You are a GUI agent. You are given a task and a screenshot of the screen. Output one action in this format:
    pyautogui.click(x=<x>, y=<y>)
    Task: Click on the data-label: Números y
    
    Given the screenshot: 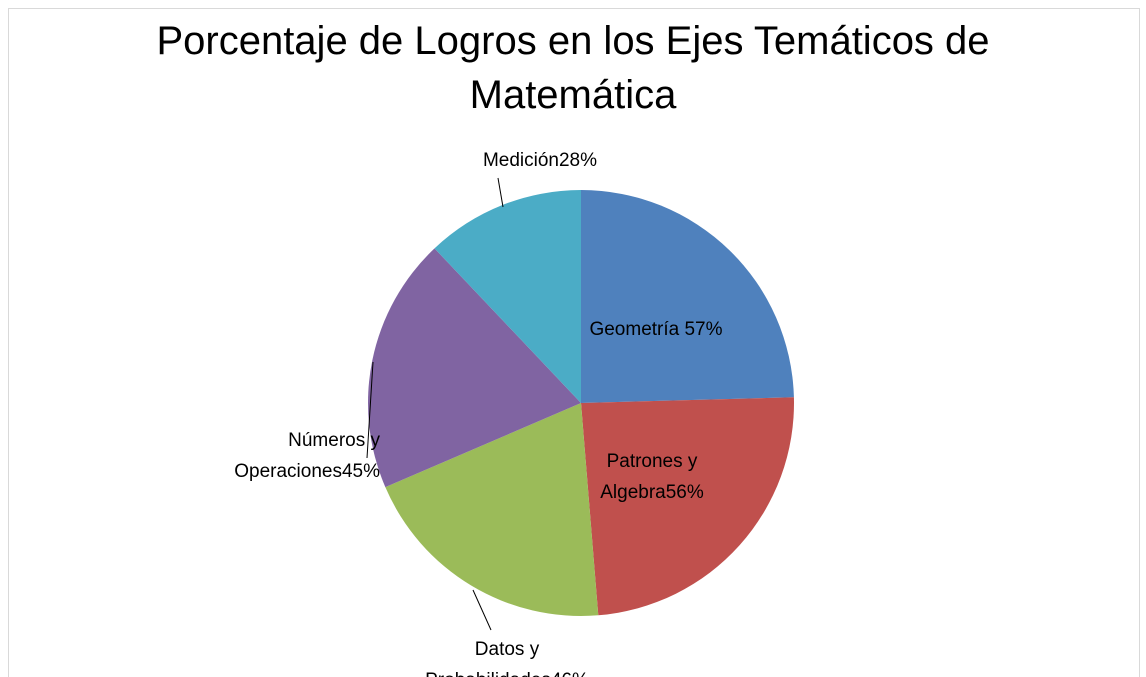 What is the action you would take?
    pyautogui.click(x=334, y=440)
    